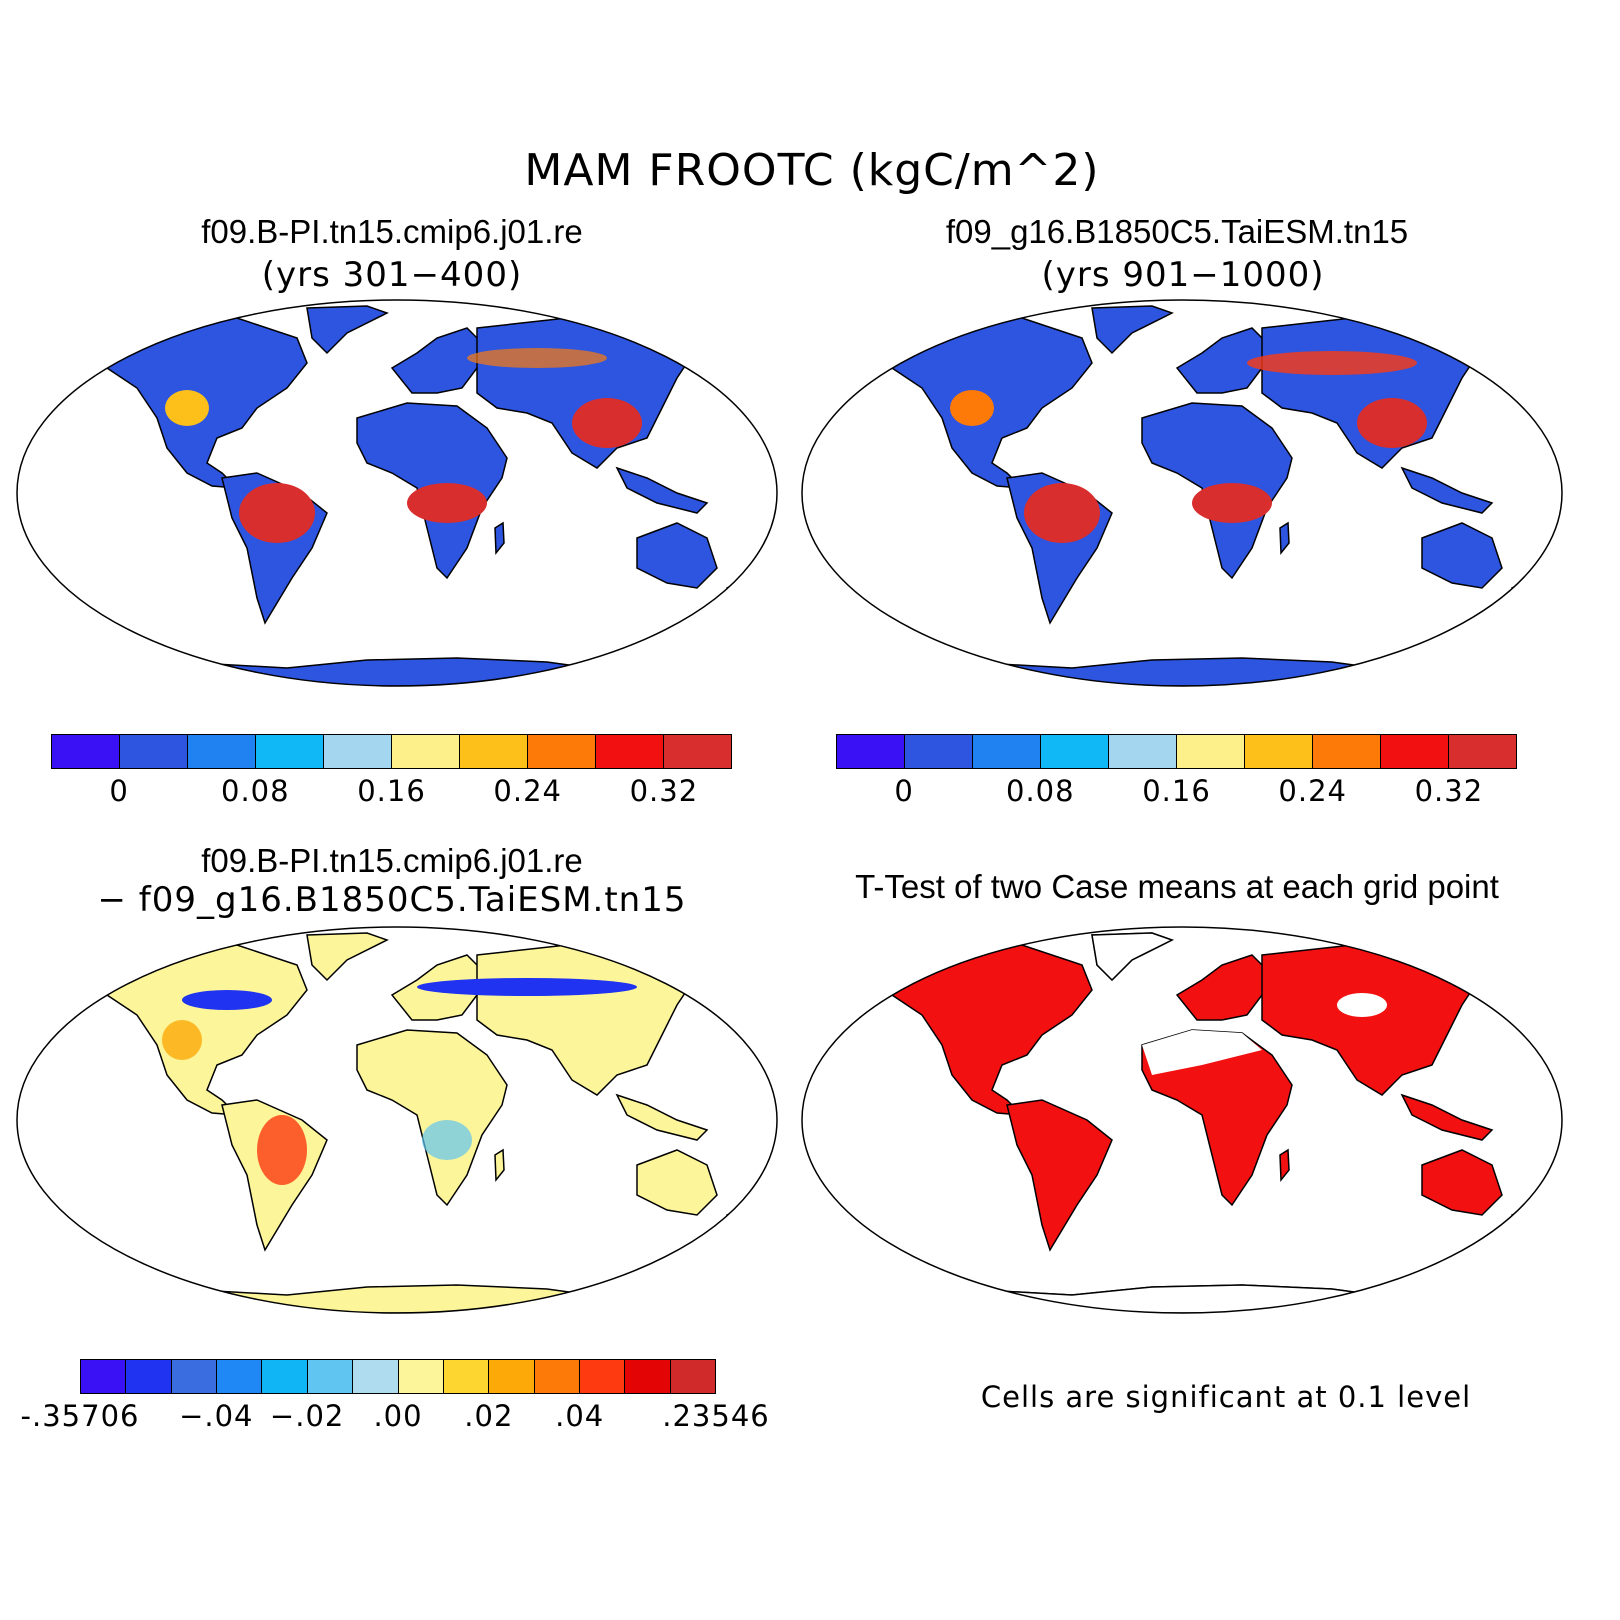 The image size is (1620, 1620). What do you see at coordinates (1183, 275) in the screenshot?
I see `panel2-subtitle: (yrs 901−1000)` at bounding box center [1183, 275].